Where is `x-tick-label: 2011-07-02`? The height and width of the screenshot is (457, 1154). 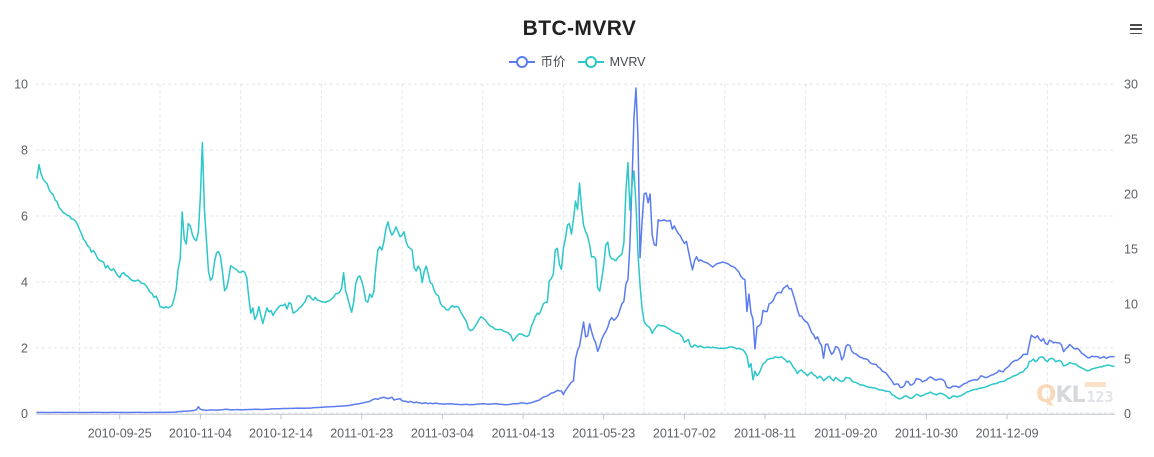 x-tick-label: 2011-07-02 is located at coordinates (684, 434).